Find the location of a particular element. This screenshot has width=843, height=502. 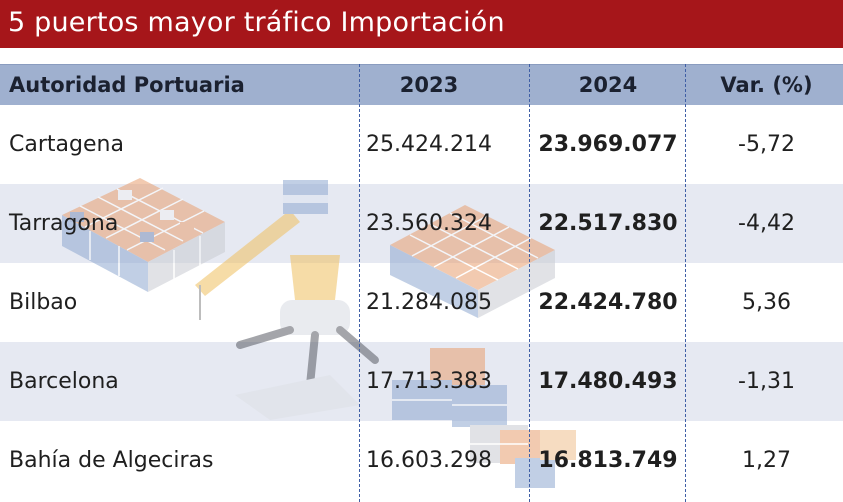

value-2024: 23.969.077 is located at coordinates (608, 144).